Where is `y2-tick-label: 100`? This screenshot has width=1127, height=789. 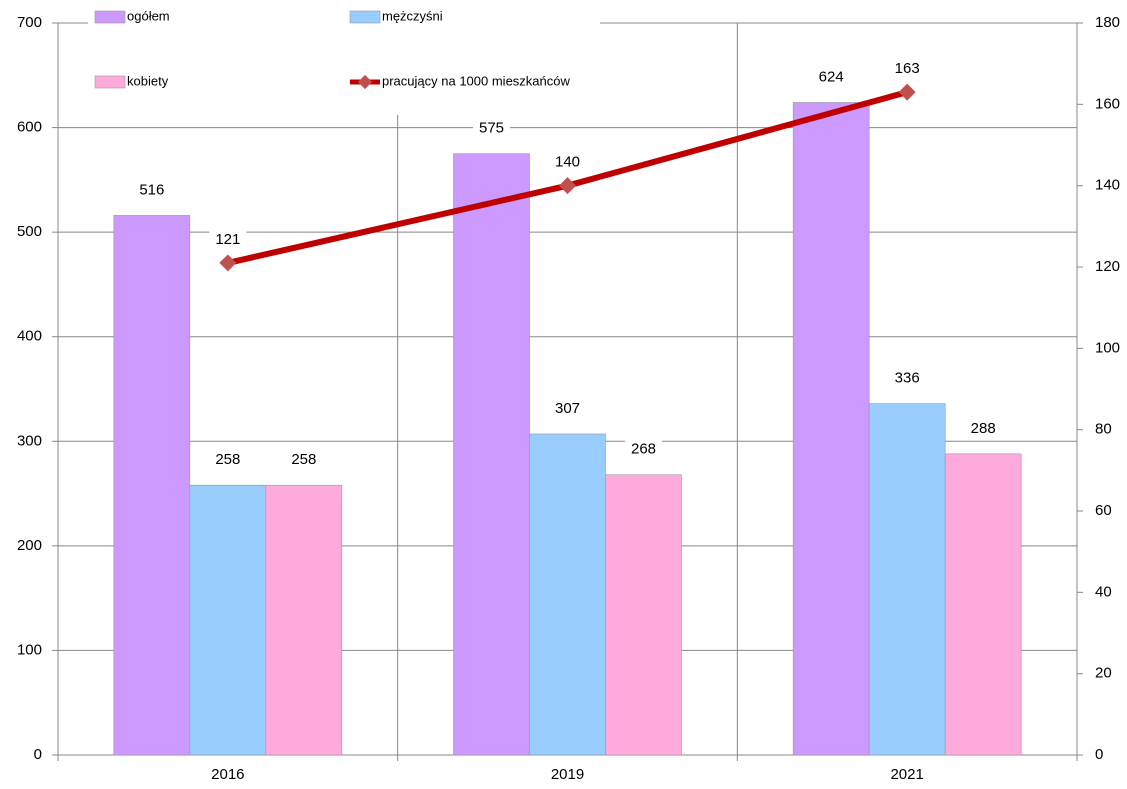 y2-tick-label: 100 is located at coordinates (1107, 347).